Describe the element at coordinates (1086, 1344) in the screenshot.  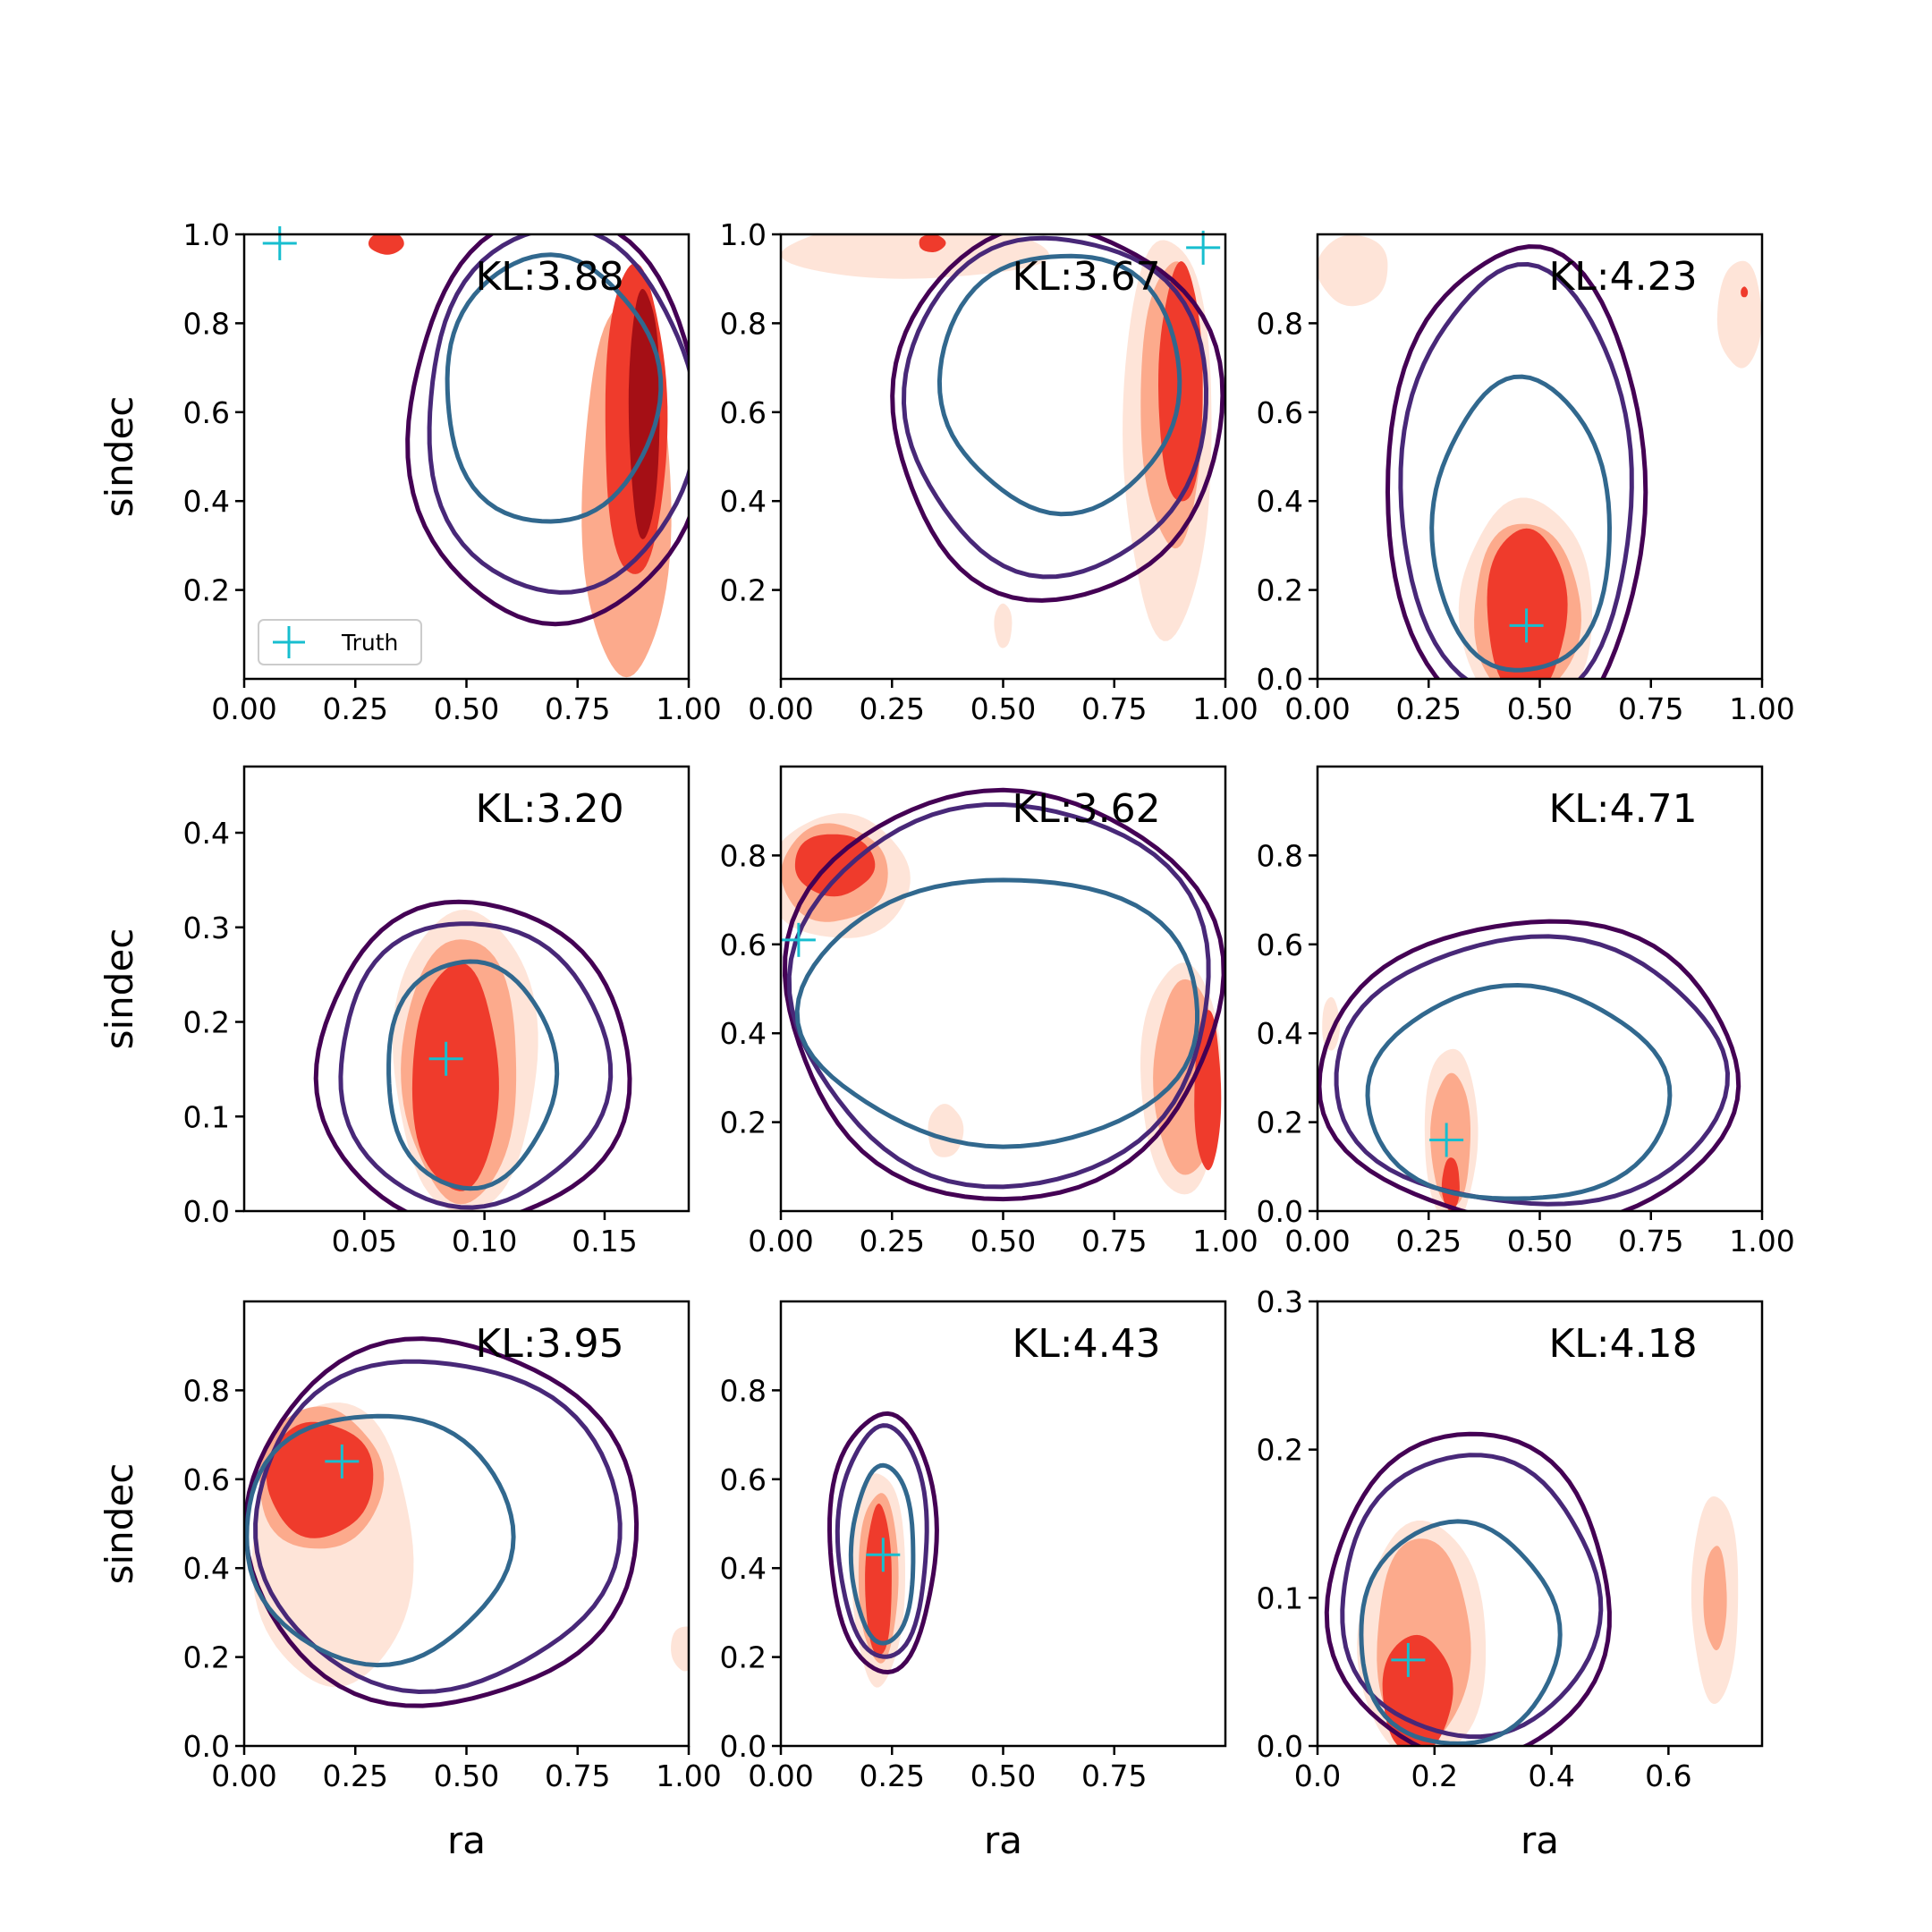
I see `kl-annotation: KL:4.43` at that location.